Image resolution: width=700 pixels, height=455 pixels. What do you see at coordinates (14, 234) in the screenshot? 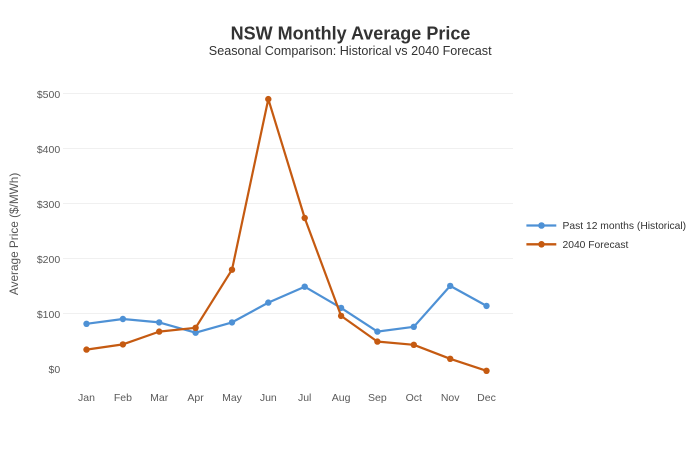
I see `svg-text: Average Price ($/MWh)` at bounding box center [14, 234].